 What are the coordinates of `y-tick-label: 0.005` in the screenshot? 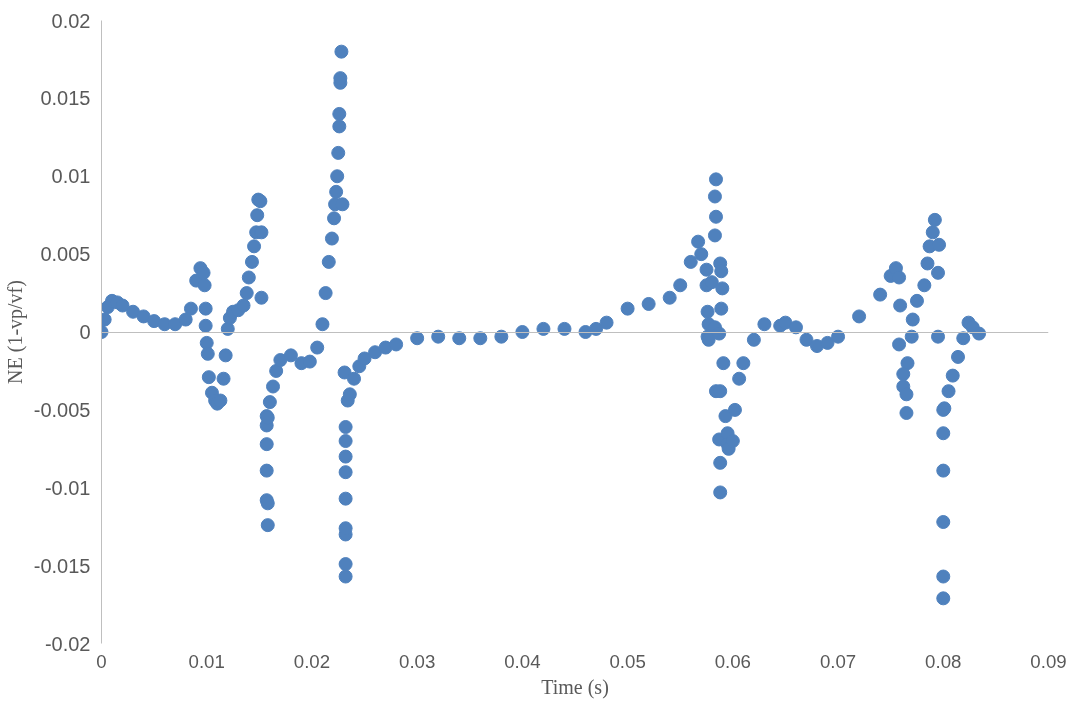 It's located at (65, 254).